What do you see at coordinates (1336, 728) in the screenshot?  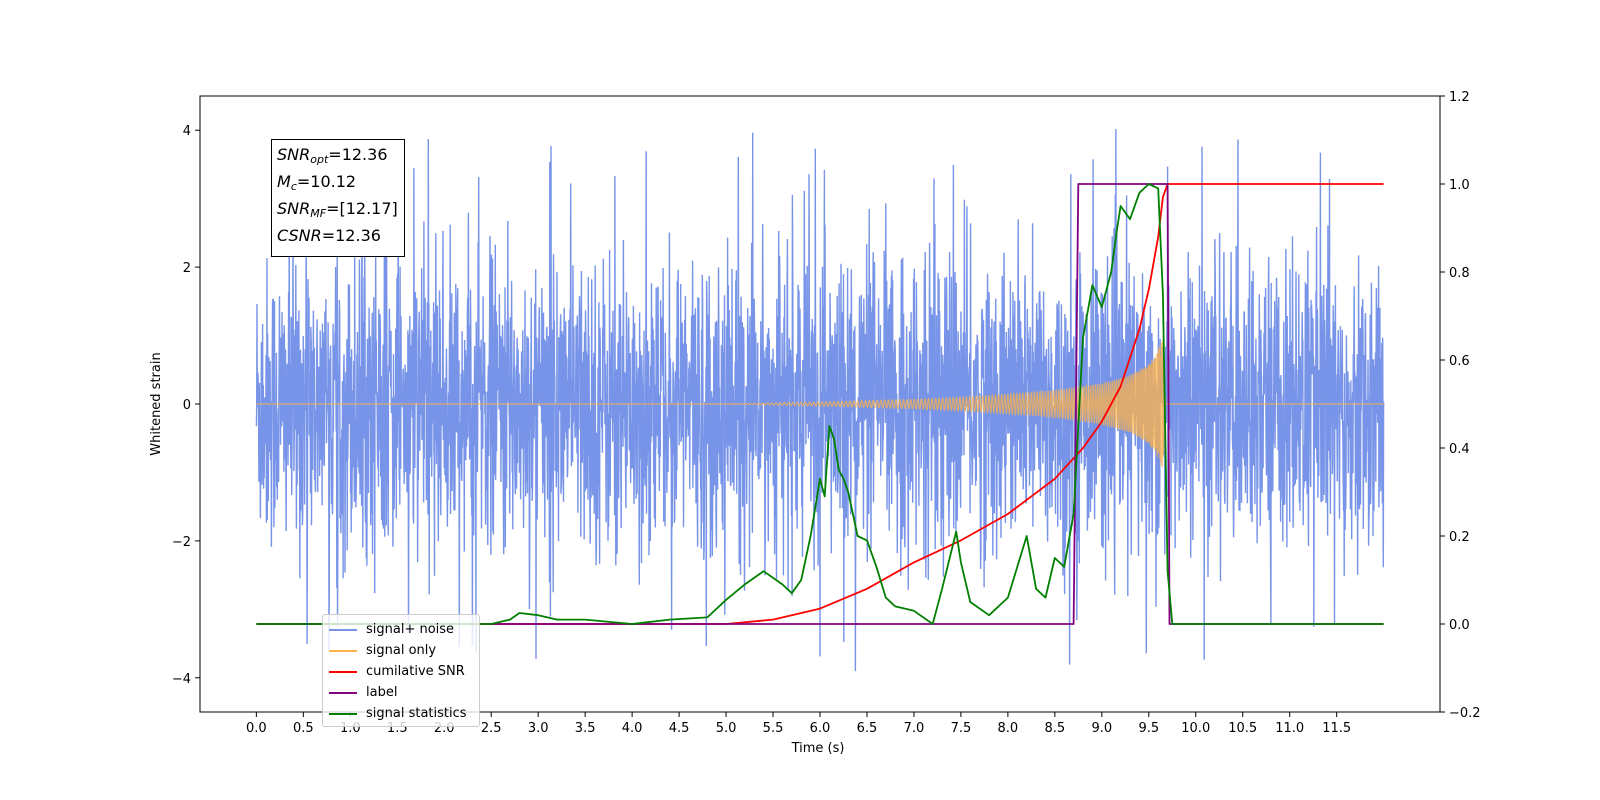 I see `x-tick-label: 11.5` at bounding box center [1336, 728].